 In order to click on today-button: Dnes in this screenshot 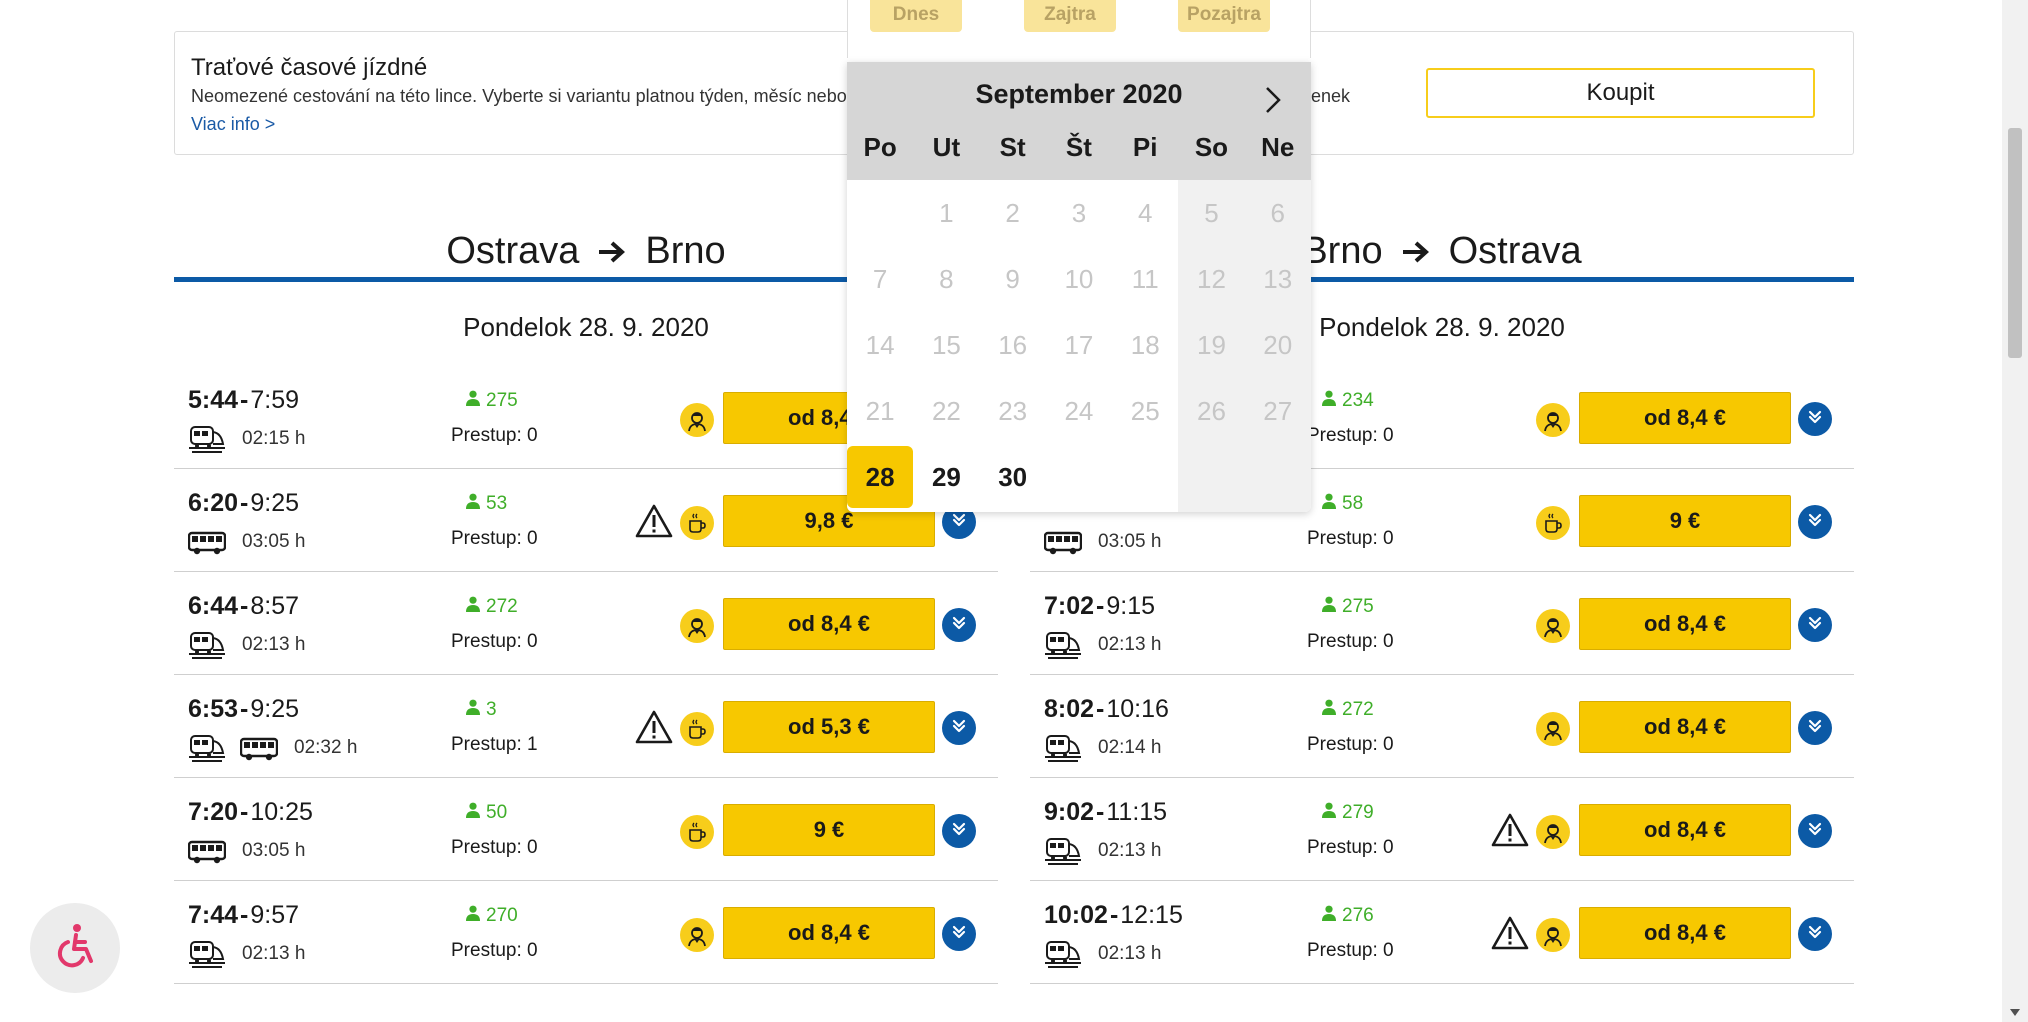, I will do `click(916, 16)`.